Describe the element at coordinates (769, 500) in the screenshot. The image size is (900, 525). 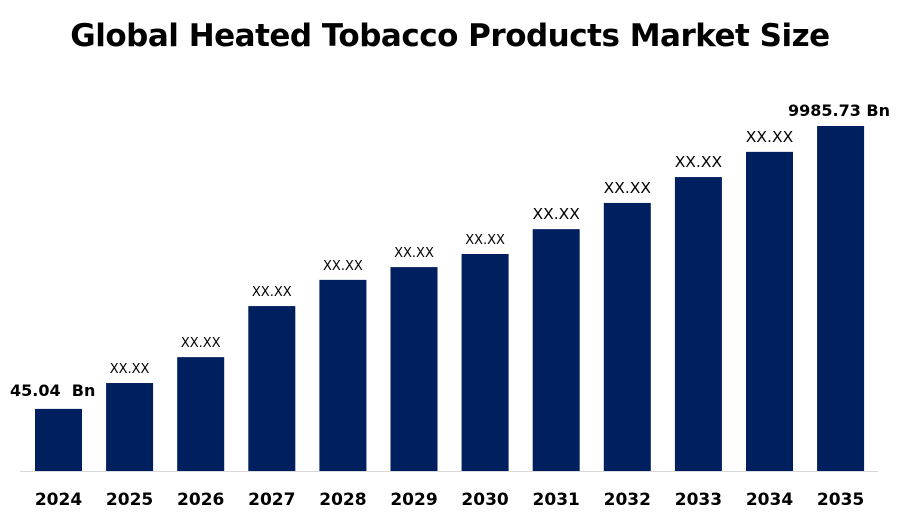
I see `x-tick-label: 2034` at that location.